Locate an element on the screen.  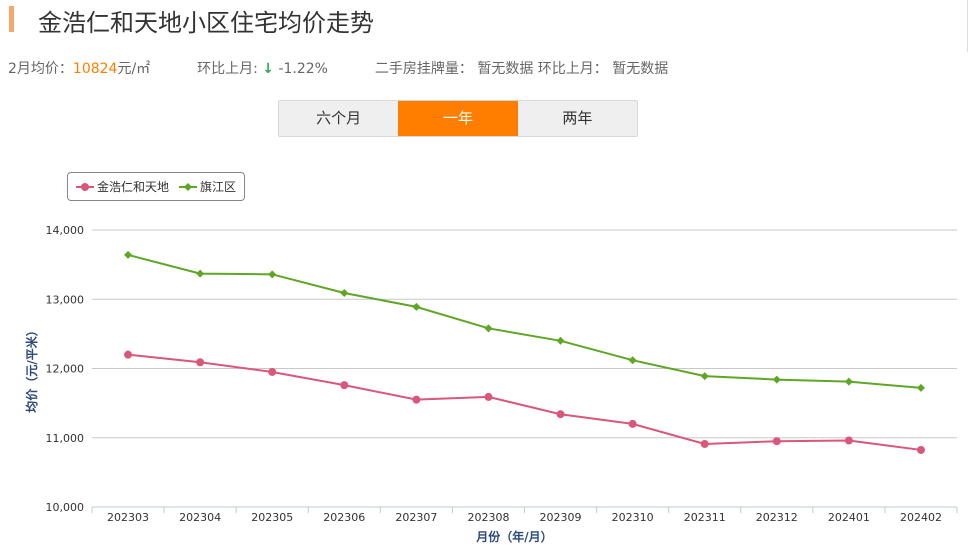
diamond-marker-icon is located at coordinates (188, 186).